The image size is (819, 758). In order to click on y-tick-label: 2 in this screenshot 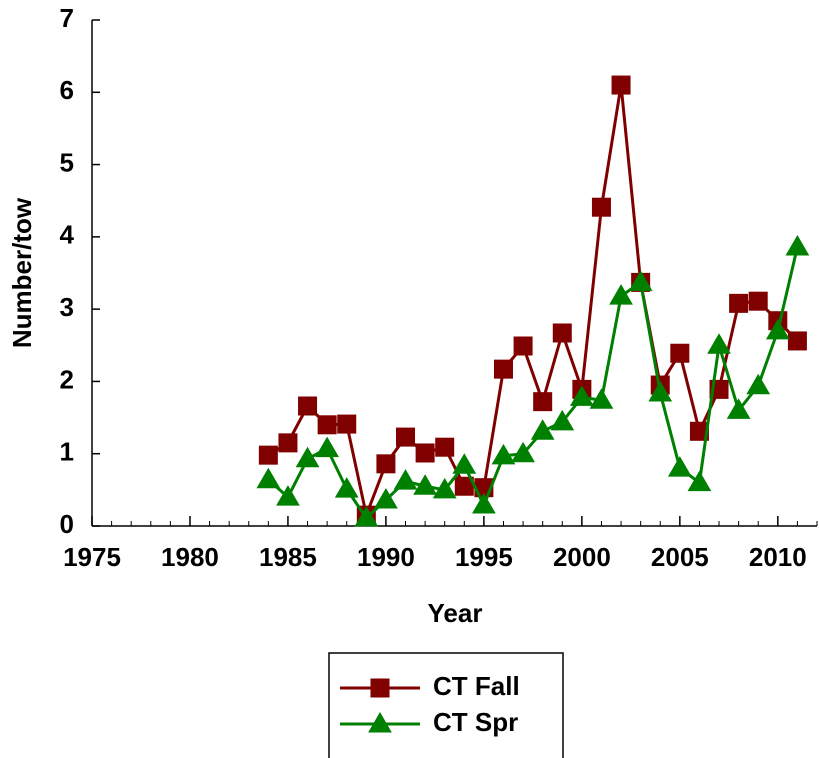, I will do `click(67, 379)`.